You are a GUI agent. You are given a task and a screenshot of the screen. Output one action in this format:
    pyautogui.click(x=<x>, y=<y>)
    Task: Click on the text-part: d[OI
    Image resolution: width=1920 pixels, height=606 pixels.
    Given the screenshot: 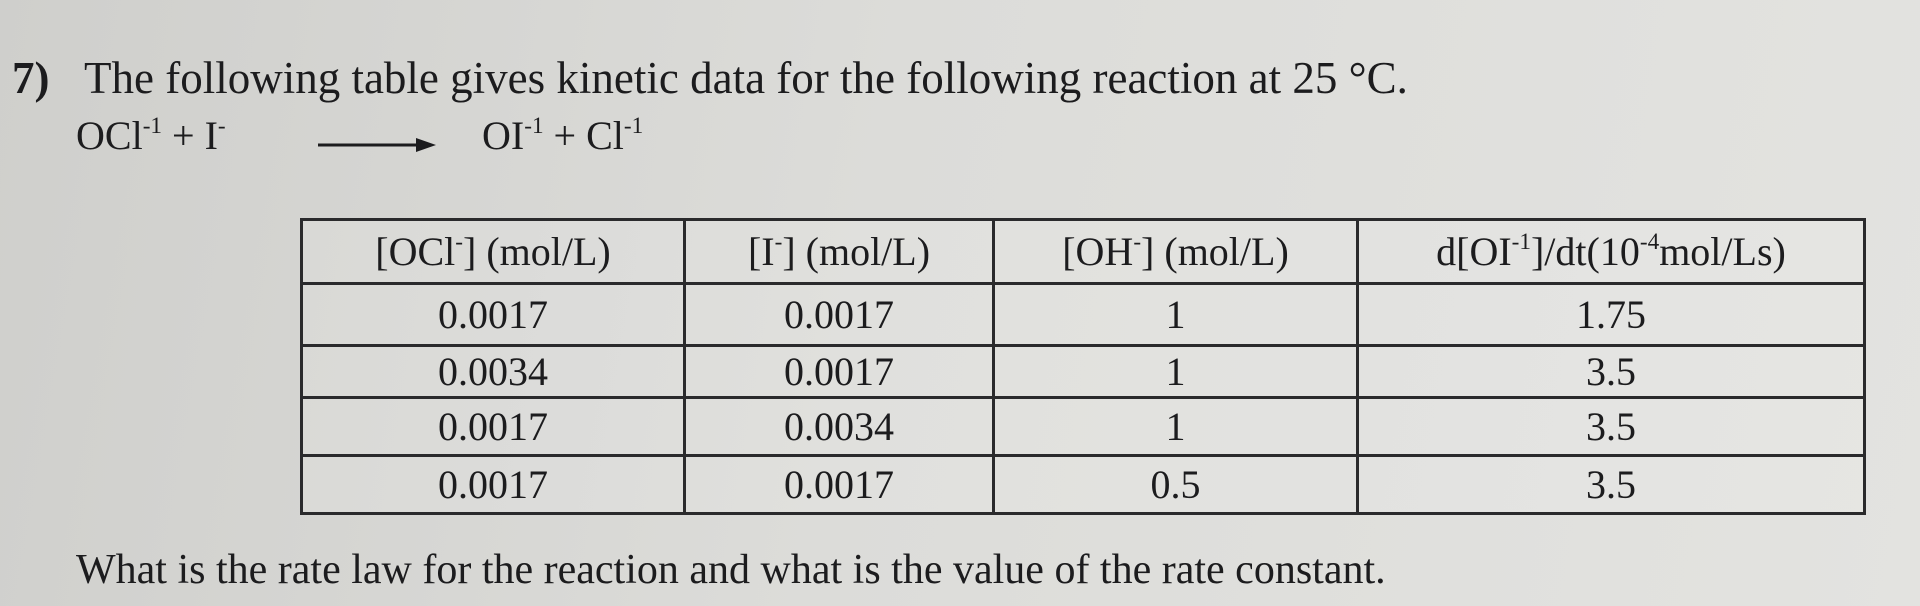 What is the action you would take?
    pyautogui.click(x=1474, y=251)
    